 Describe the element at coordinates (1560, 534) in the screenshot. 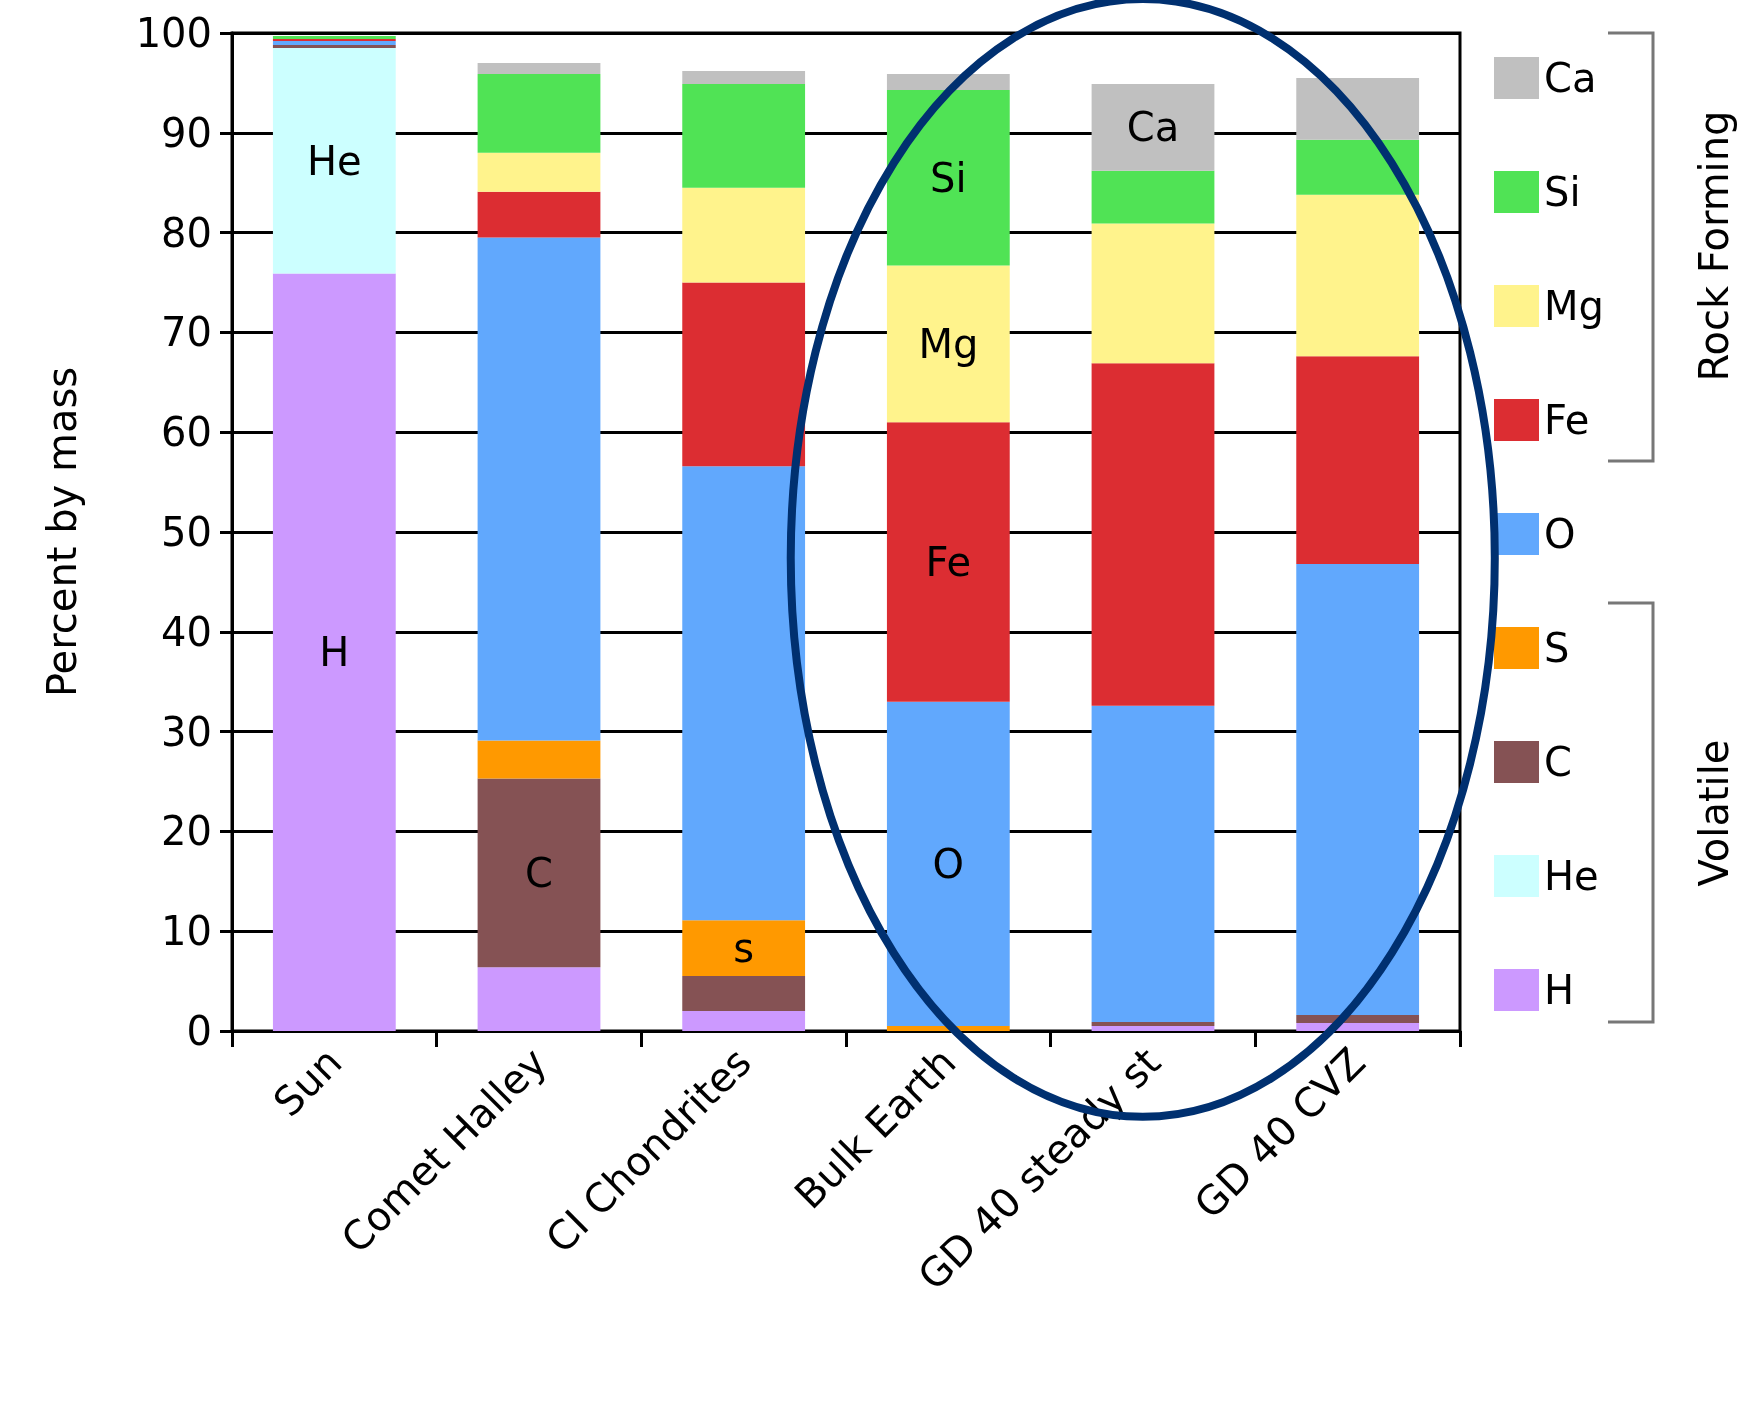

I see `legend-label: O` at that location.